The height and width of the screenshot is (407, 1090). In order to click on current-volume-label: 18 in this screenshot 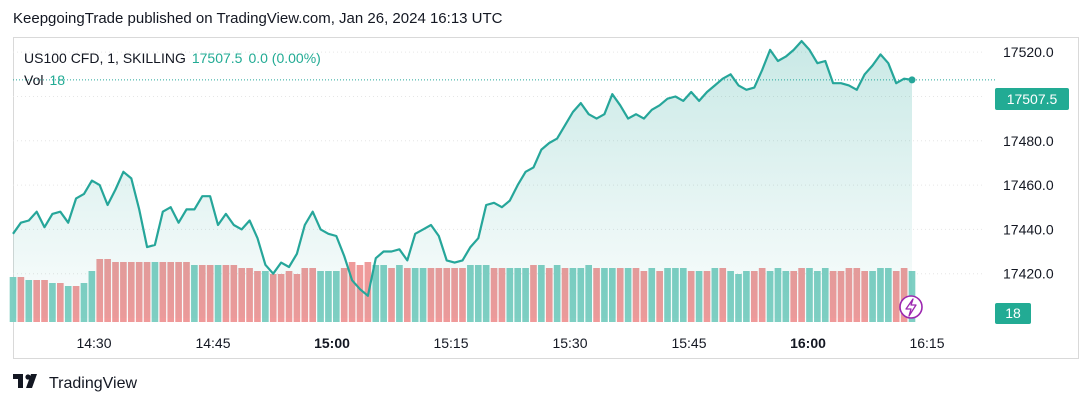, I will do `click(1013, 313)`.